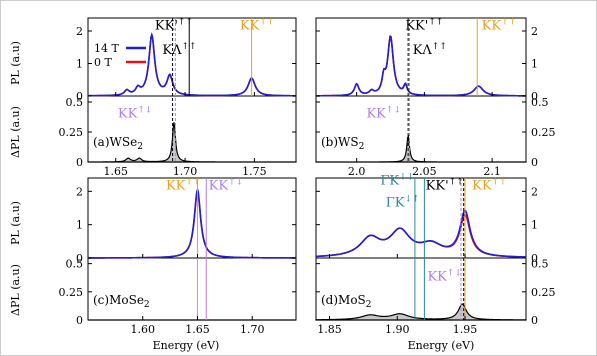 The height and width of the screenshot is (356, 597). I want to click on x-tick-label: 2.0, so click(357, 171).